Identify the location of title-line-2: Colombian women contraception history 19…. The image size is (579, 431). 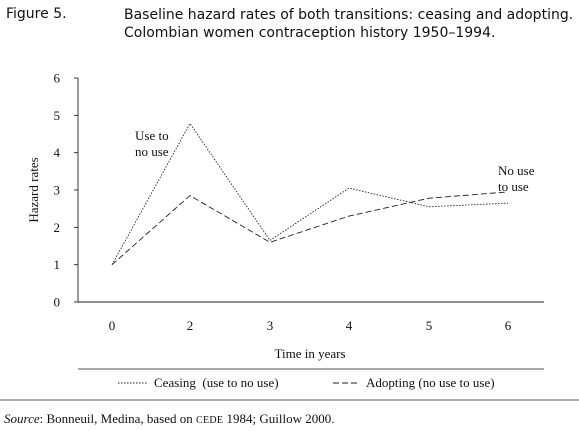
(310, 33).